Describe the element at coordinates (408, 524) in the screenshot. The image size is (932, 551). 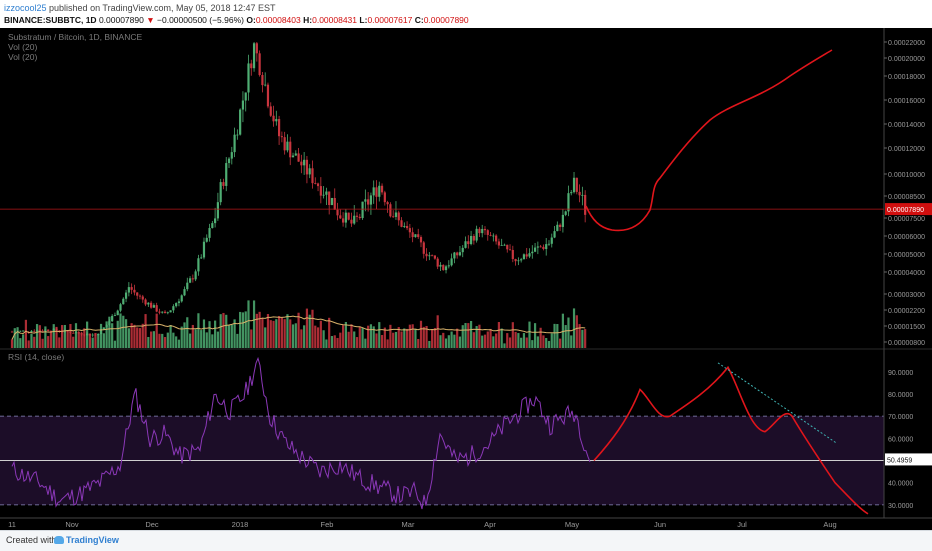
I see `time-tick-label: Mar` at that location.